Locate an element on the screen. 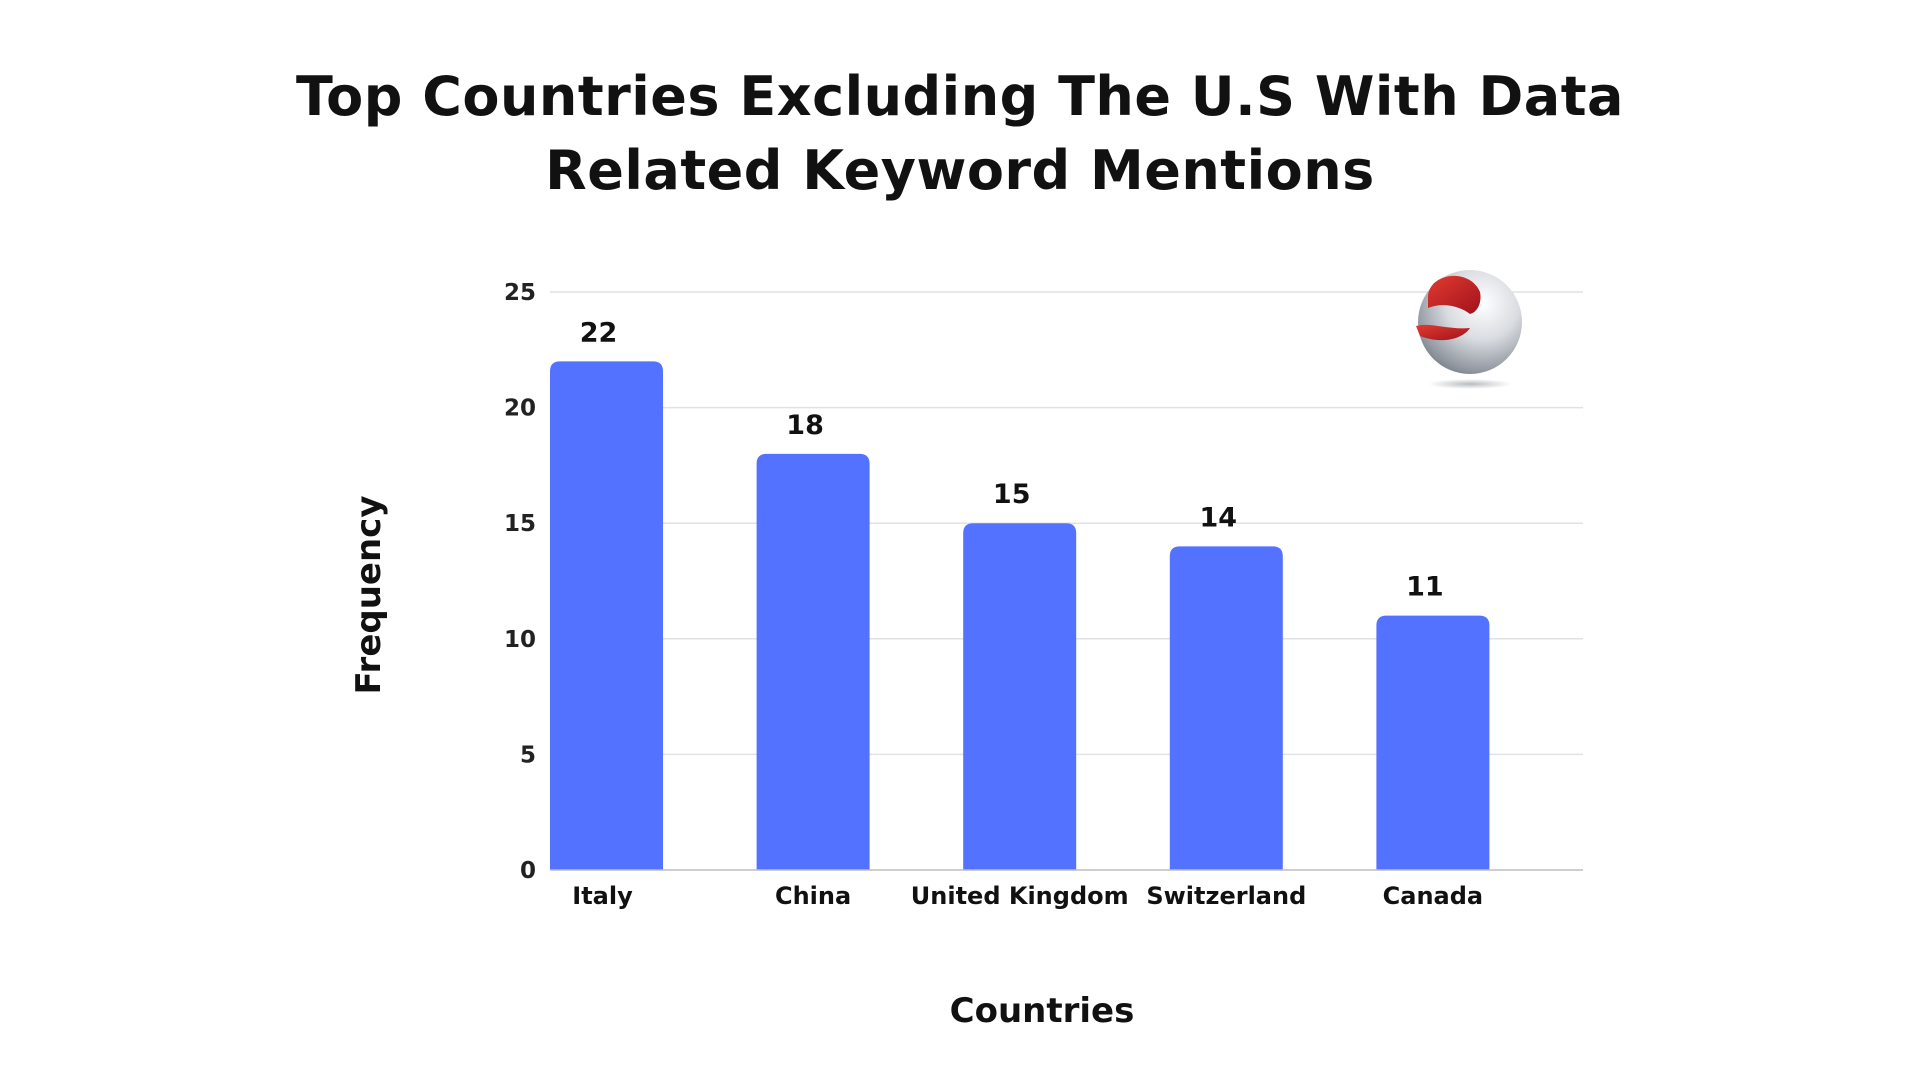 This screenshot has height=1080, width=1920. data-label-canada: 11 is located at coordinates (1425, 587).